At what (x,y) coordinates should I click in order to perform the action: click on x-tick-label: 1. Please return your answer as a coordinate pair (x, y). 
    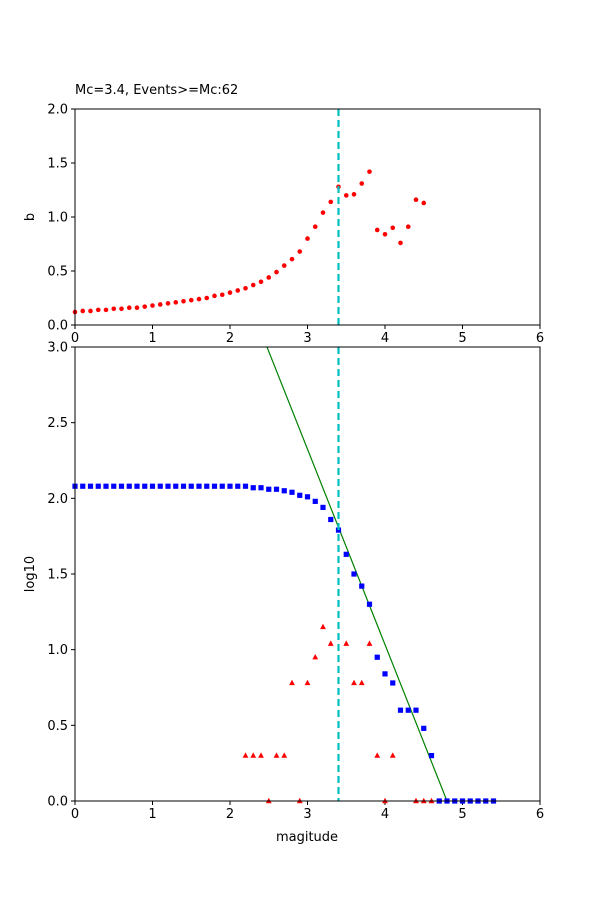
    Looking at the image, I should click on (152, 338).